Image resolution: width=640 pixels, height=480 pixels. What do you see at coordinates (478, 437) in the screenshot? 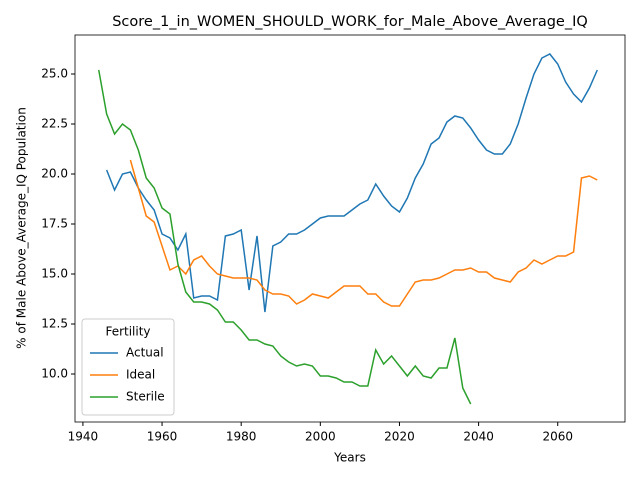
I see `x-tick-label: 2040` at bounding box center [478, 437].